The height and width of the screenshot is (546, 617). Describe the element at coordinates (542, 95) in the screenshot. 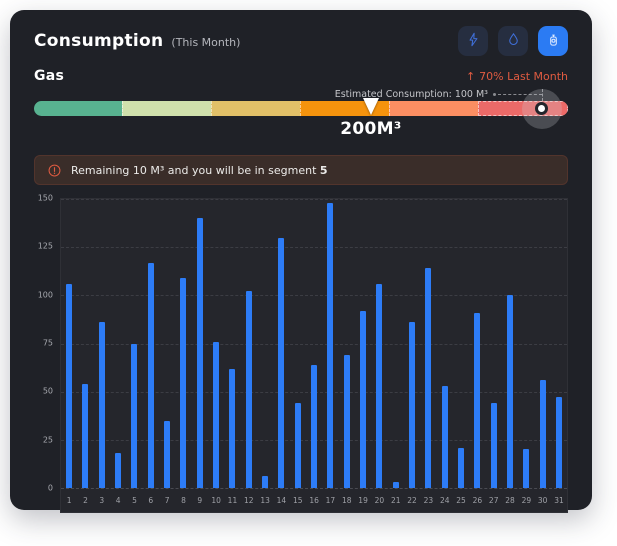

I see `leader-vertical-dash` at that location.